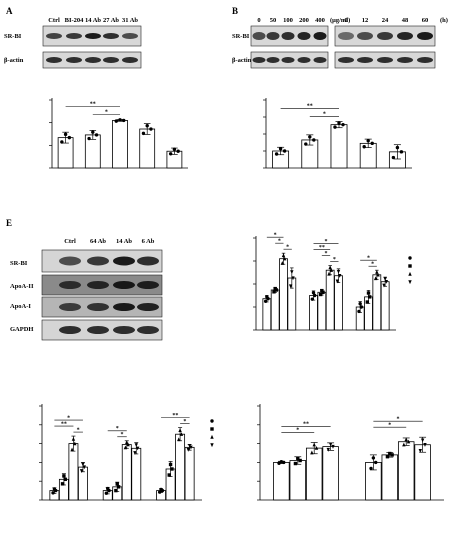  Describe the element at coordinates (273, 20) in the screenshot. I see `lane-label: 50` at that location.